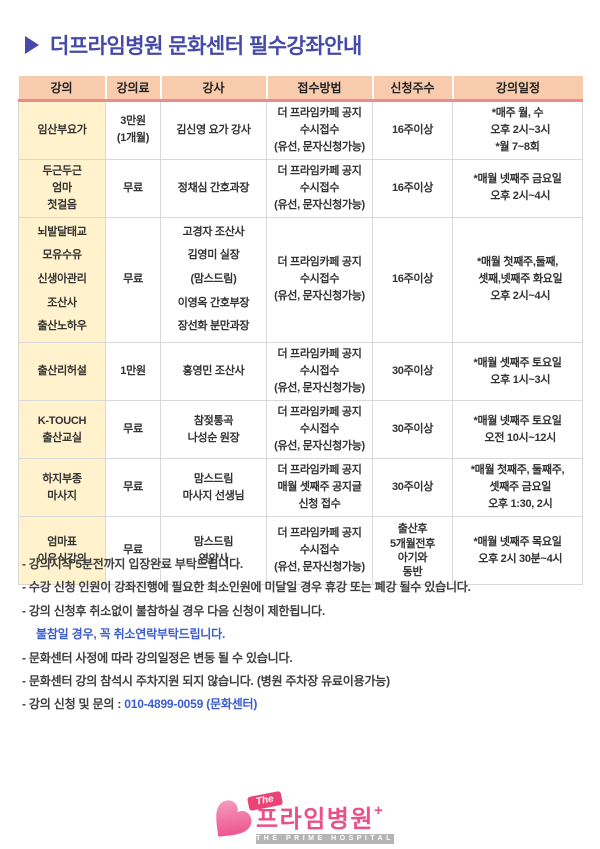 This screenshot has width=600, height=849. Describe the element at coordinates (319, 89) in the screenshot. I see `header-method: 접수방법` at that location.